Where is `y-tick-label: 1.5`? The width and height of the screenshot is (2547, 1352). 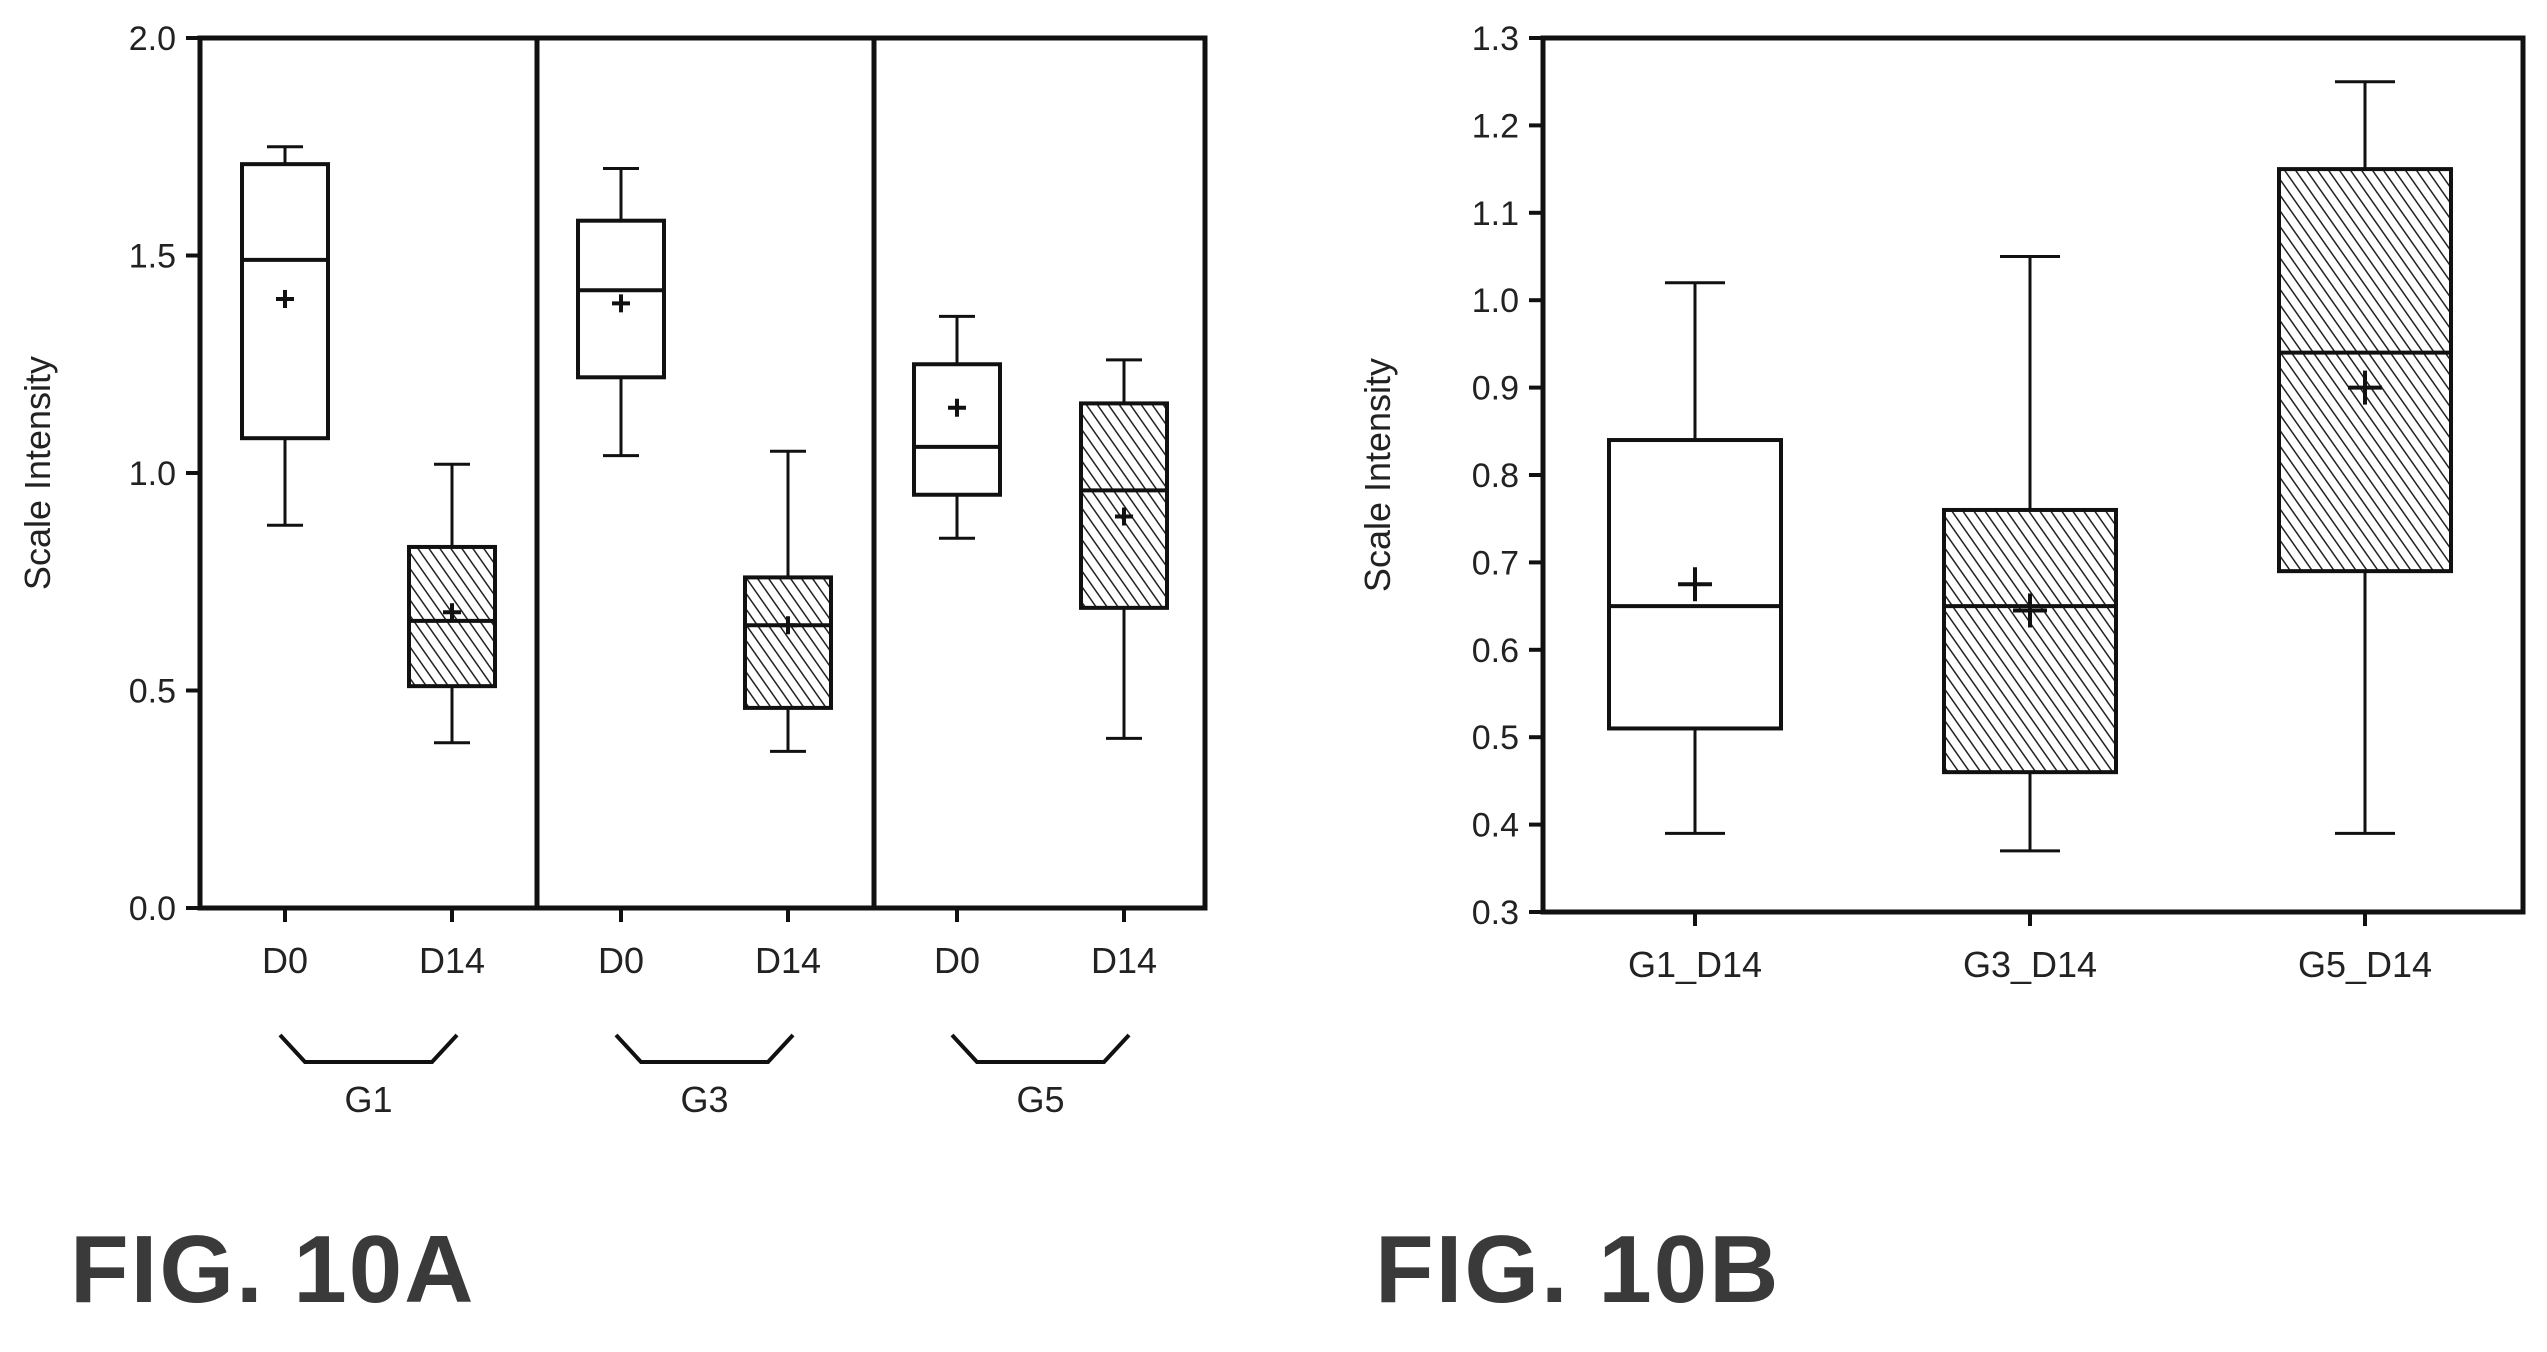
y-tick-label: 1.5 is located at coordinates (152, 257).